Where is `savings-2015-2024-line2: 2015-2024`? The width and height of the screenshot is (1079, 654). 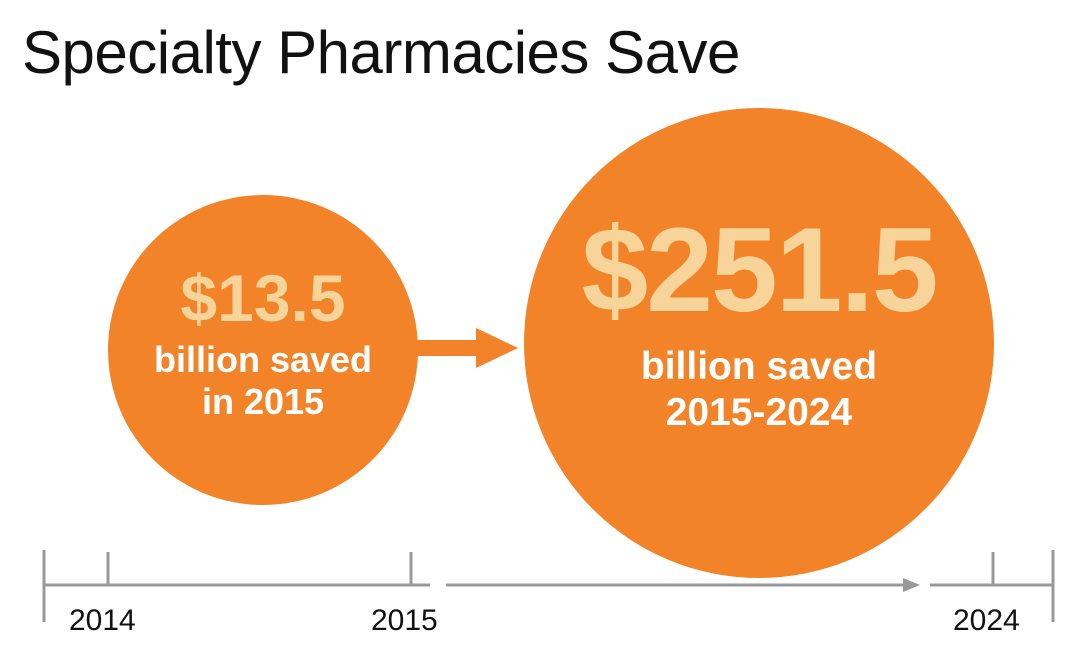
savings-2015-2024-line2: 2015-2024 is located at coordinates (759, 412).